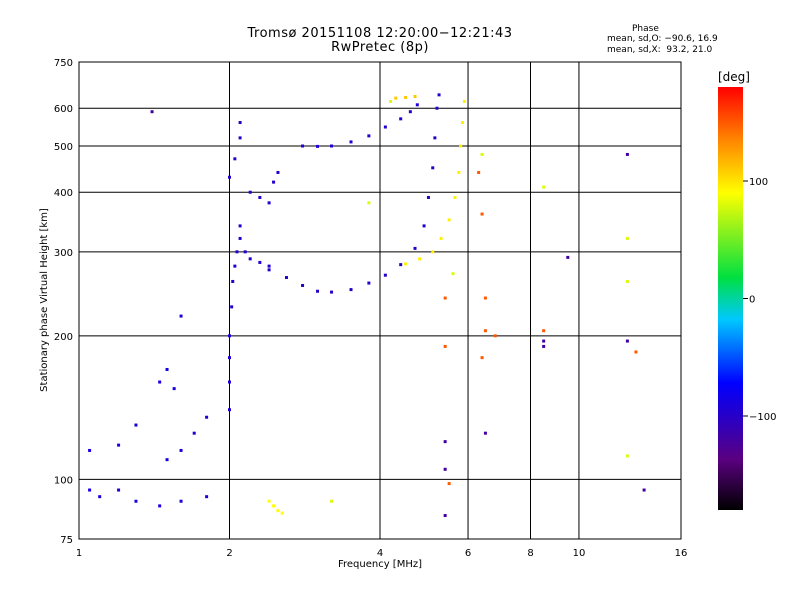  I want to click on colorbar-ticks: −100 0 100, so click(759, 300).